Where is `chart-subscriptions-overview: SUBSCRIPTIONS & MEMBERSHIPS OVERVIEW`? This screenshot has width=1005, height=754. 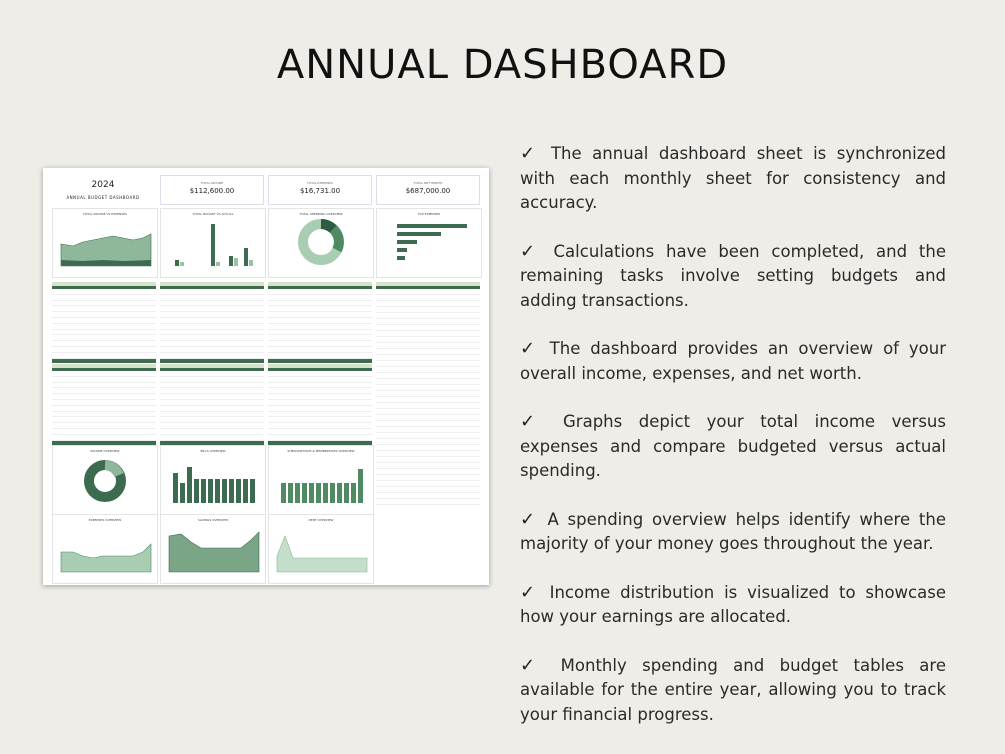
chart-subscriptions-overview: SUBSCRIPTIONS & MEMBERSHIPS OVERVIEW is located at coordinates (321, 480).